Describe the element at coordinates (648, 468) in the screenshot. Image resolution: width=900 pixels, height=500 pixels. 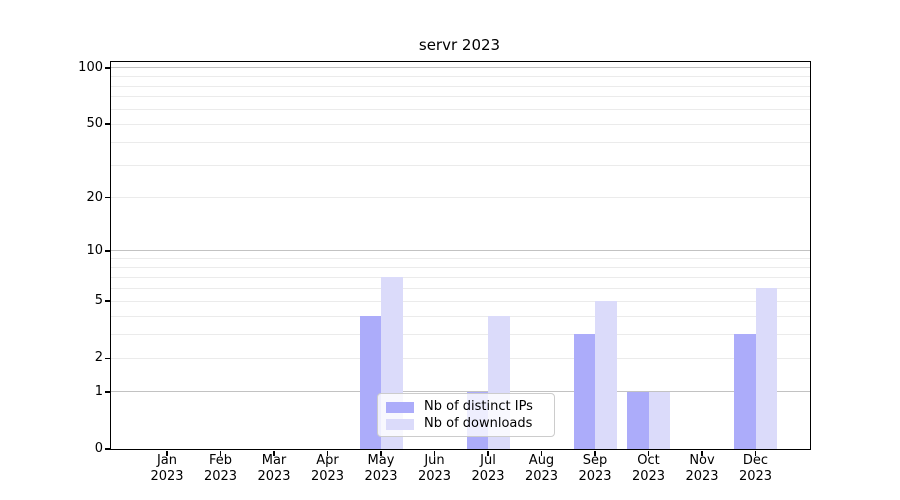
I see `x-axis-tick-label: Oct 2023` at that location.